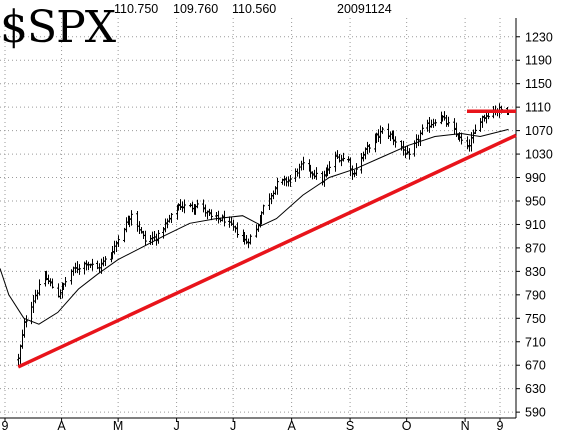 The width and height of the screenshot is (576, 432). I want to click on x-tick-label: M, so click(118, 425).